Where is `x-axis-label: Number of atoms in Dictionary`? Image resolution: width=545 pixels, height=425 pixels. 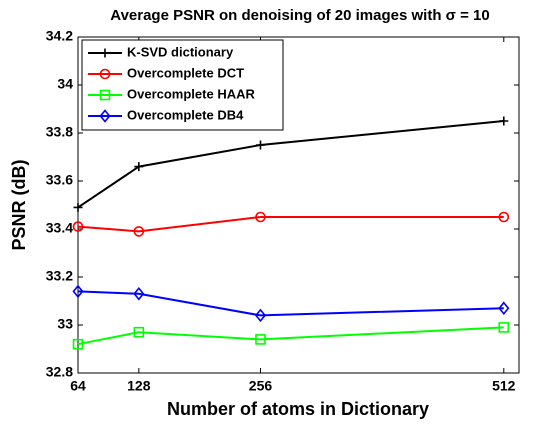 x-axis-label: Number of atoms in Dictionary is located at coordinates (298, 409).